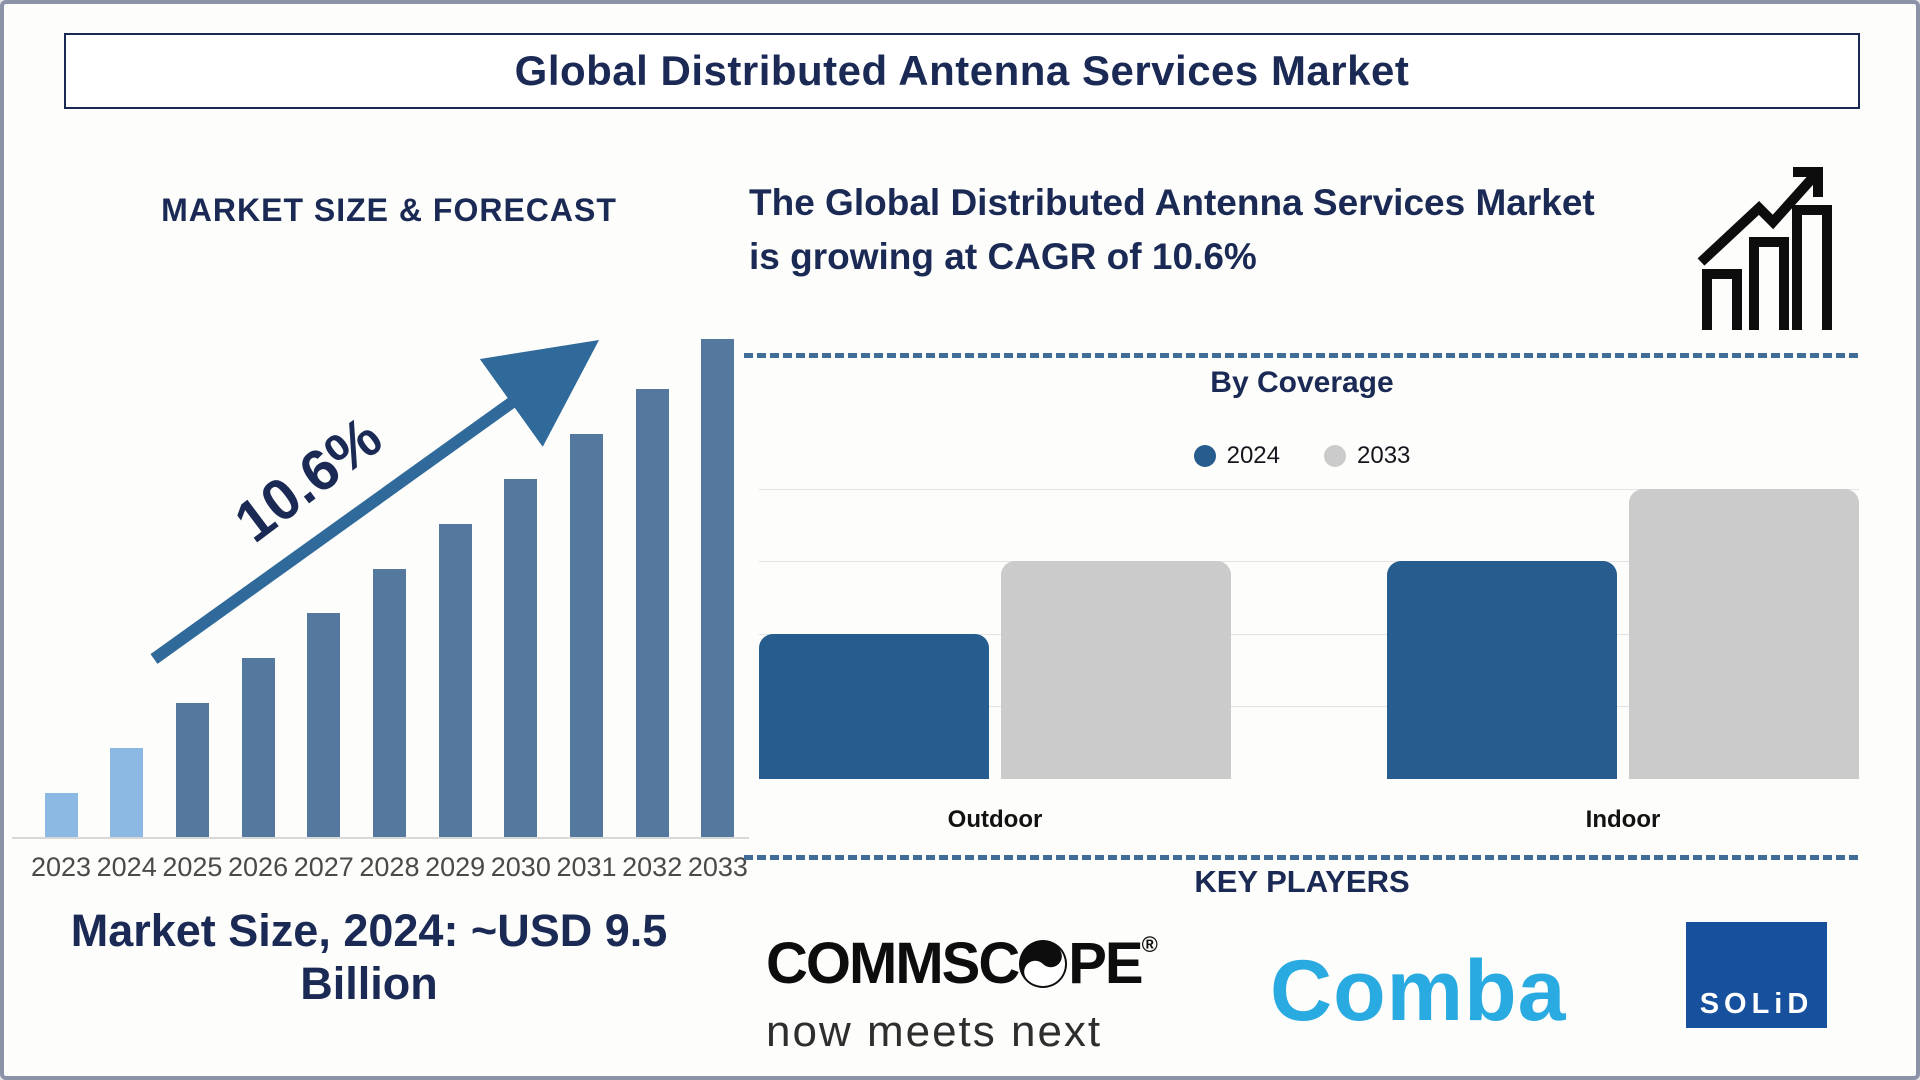 The image size is (1920, 1080). I want to click on key-players-heading: KEY PLAYERS, so click(1302, 881).